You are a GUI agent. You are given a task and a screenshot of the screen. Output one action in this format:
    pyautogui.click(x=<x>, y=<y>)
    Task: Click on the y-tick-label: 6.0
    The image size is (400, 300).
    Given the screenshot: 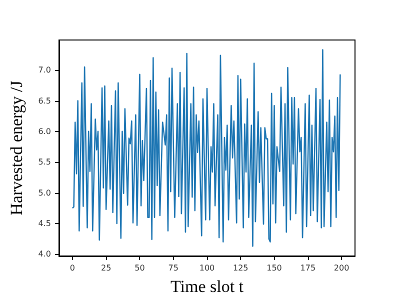 What is the action you would take?
    pyautogui.click(x=44, y=131)
    